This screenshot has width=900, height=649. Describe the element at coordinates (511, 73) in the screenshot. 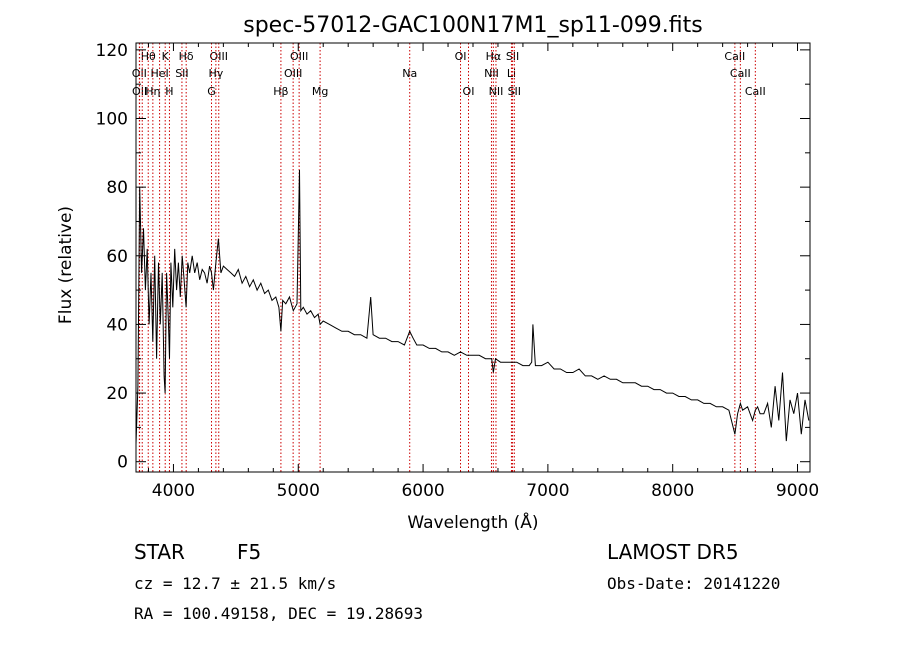

I see `marker-label: Li` at that location.